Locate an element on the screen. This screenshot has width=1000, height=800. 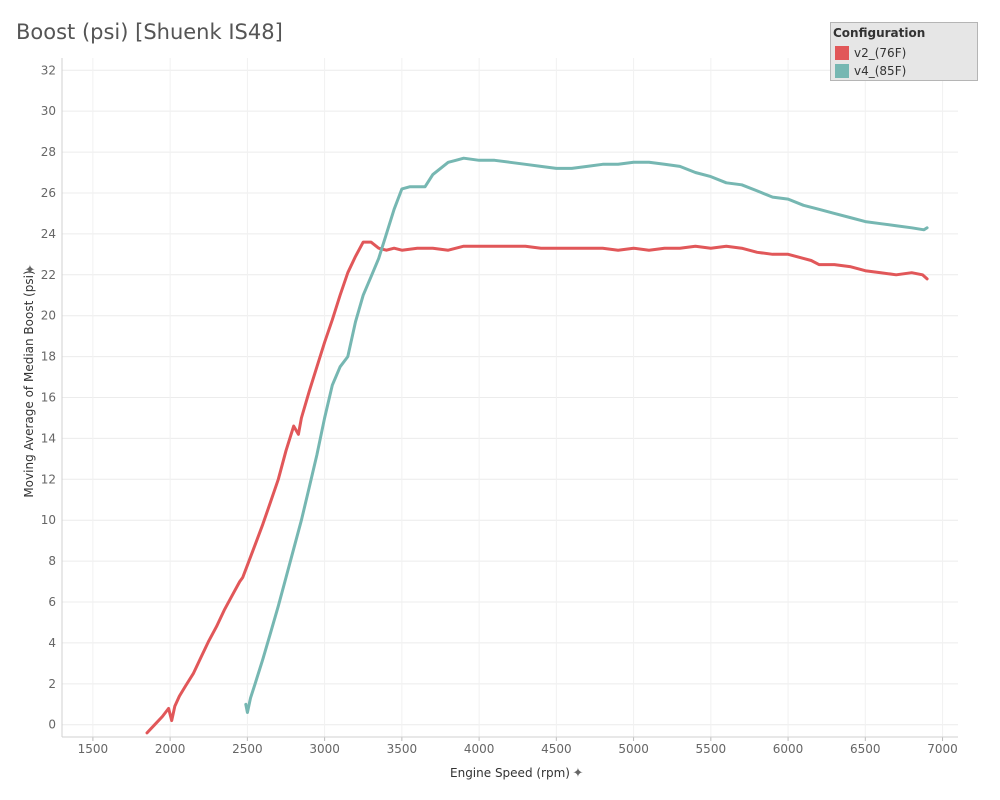
x-tick-label: 7000 is located at coordinates (942, 749).